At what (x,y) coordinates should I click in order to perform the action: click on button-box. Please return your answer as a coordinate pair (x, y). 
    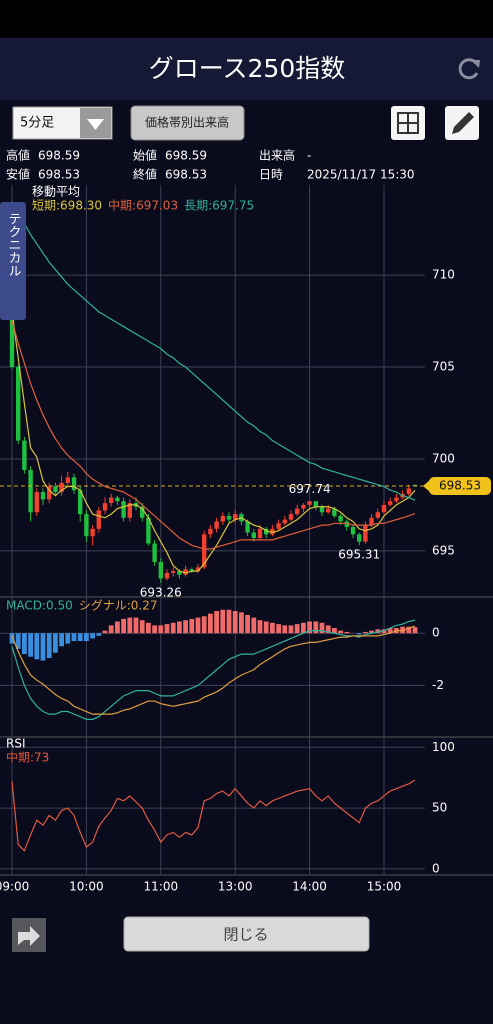
    Looking at the image, I should click on (246, 934).